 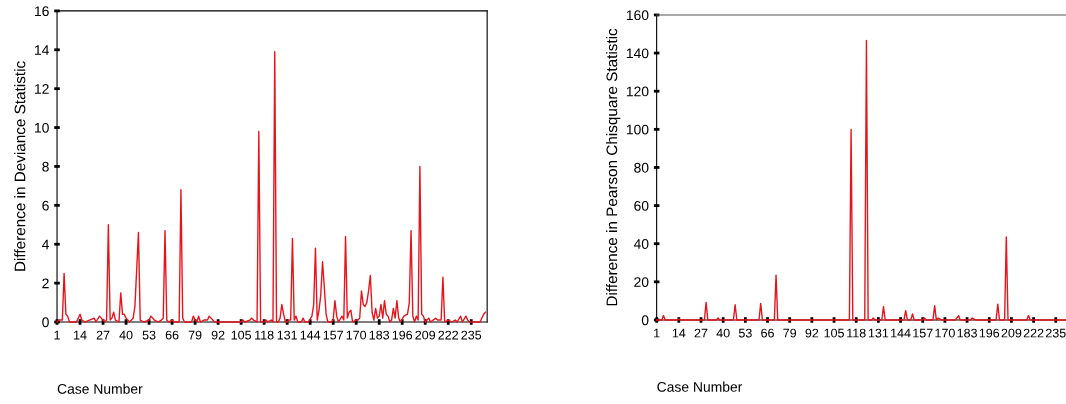 What do you see at coordinates (42, 50) in the screenshot?
I see `y-tick-label: 14` at bounding box center [42, 50].